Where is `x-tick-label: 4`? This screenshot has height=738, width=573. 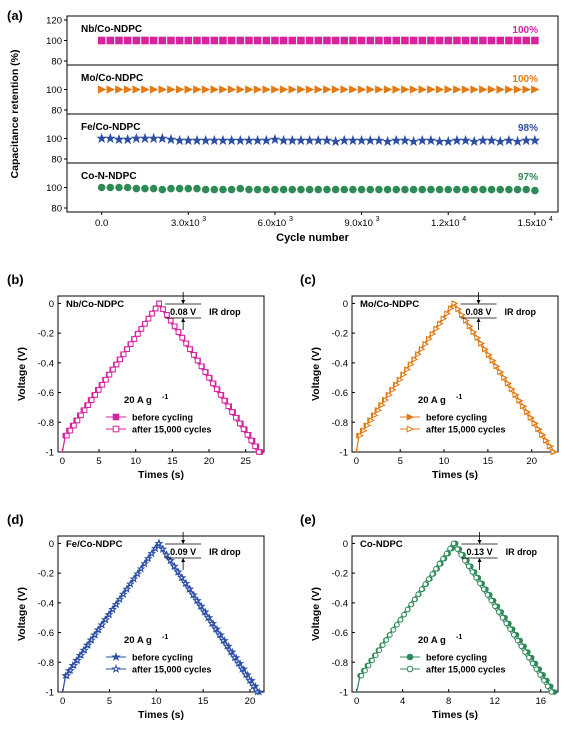 x-tick-label: 4 is located at coordinates (402, 701).